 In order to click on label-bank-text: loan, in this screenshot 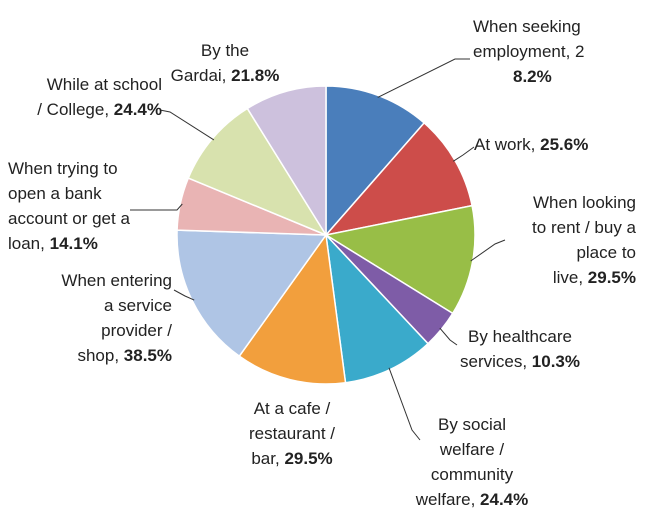, I will do `click(26, 243)`.